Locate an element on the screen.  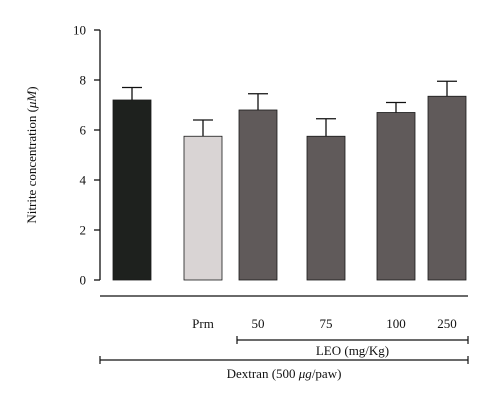
y-ticks: 0 2 4 6 8 10 is located at coordinates (86, 155).